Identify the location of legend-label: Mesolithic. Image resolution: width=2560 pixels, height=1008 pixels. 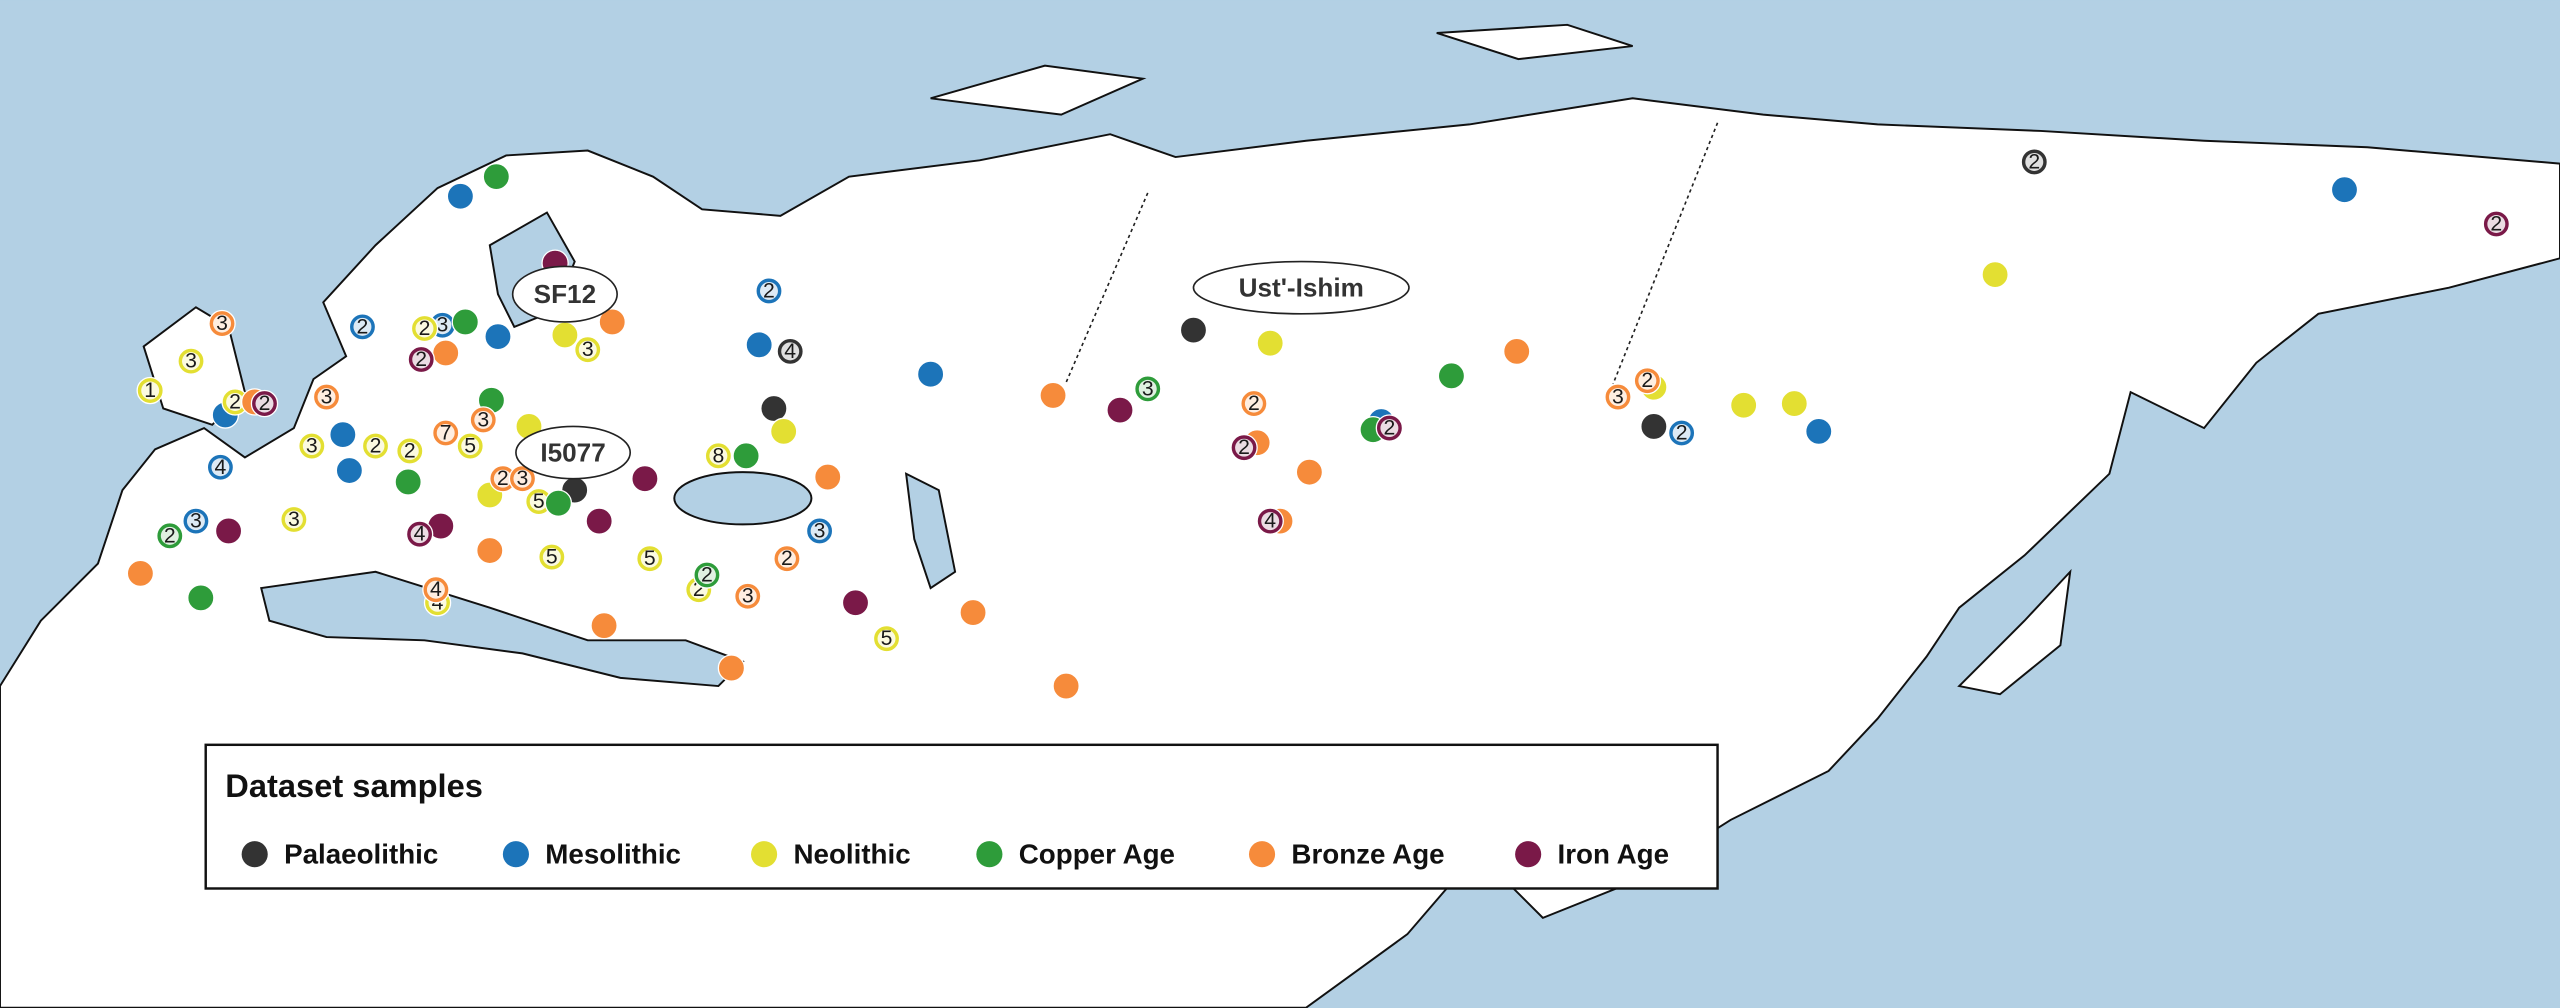
(613, 854).